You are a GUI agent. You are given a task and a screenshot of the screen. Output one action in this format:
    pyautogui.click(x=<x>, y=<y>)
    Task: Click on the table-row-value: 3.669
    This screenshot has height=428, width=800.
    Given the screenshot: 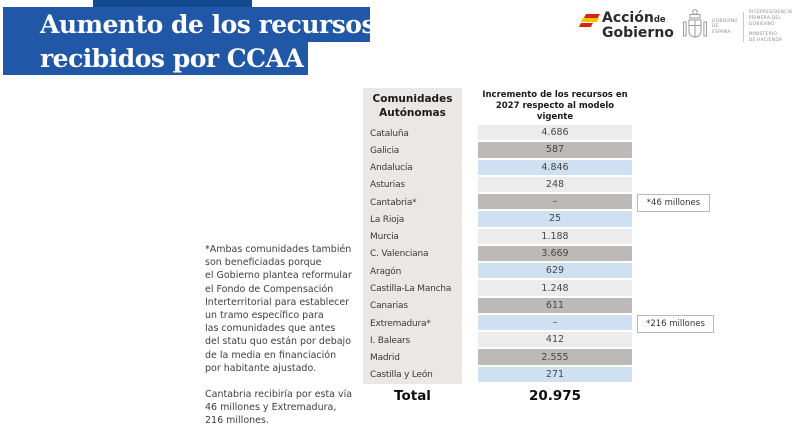 What is the action you would take?
    pyautogui.click(x=555, y=253)
    